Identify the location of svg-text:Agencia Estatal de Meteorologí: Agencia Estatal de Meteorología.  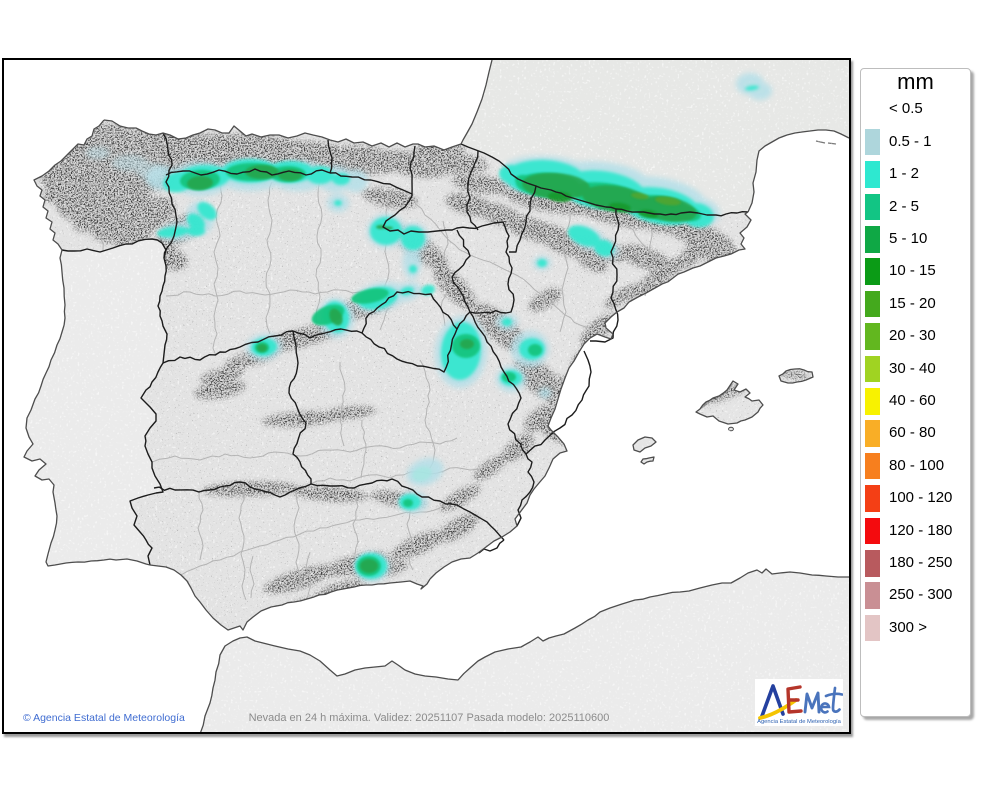
(799, 722).